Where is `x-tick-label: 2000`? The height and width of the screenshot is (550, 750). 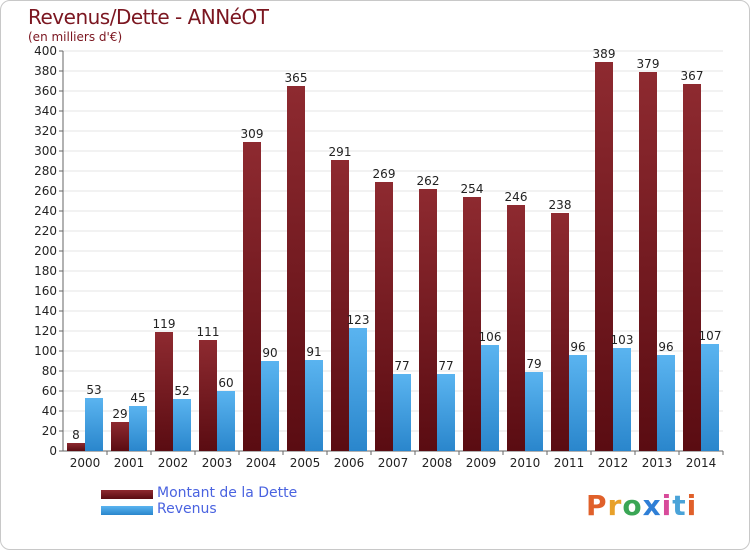 x-tick-label: 2000 is located at coordinates (85, 463).